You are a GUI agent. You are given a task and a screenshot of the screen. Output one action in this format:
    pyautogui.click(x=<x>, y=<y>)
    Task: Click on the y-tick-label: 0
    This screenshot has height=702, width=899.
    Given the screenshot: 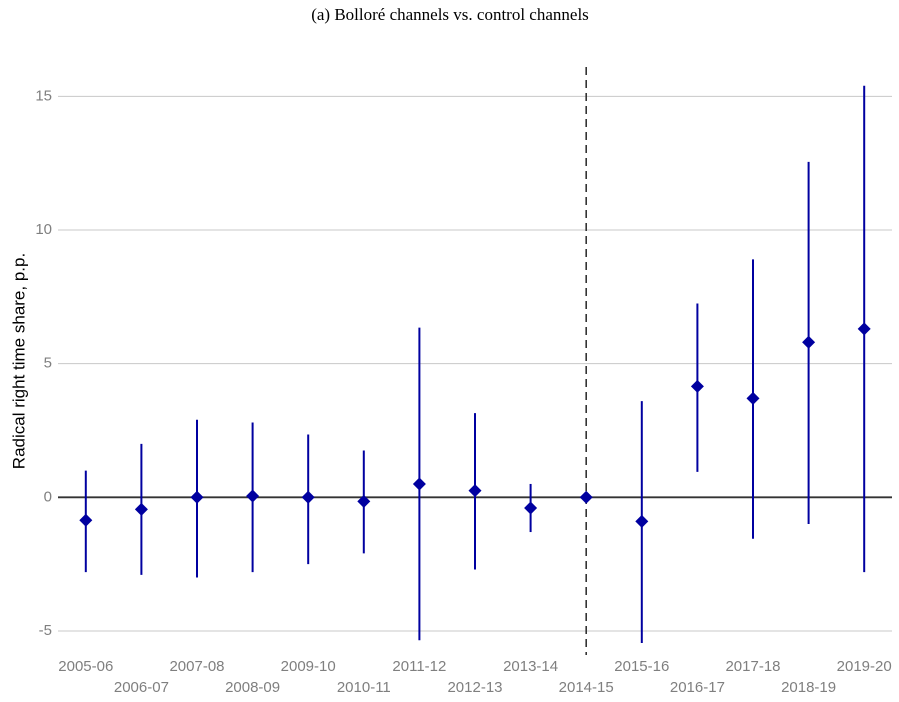 What is the action you would take?
    pyautogui.click(x=48, y=496)
    